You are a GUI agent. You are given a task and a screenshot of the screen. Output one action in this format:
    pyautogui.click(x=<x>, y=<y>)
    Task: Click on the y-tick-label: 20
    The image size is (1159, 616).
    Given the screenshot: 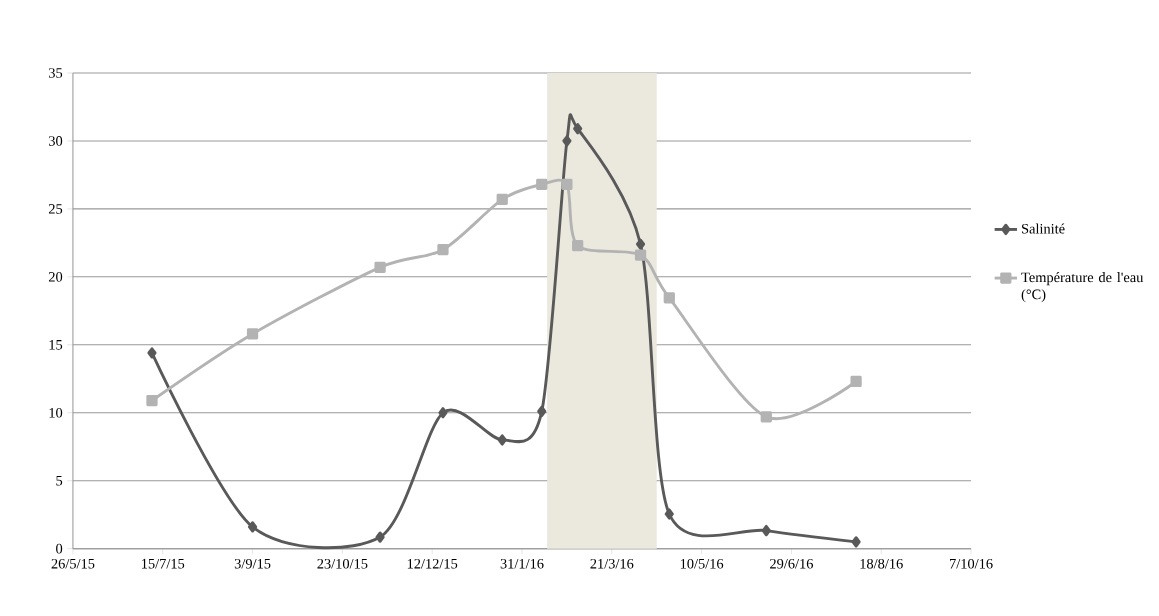 What is the action you would take?
    pyautogui.click(x=55, y=277)
    